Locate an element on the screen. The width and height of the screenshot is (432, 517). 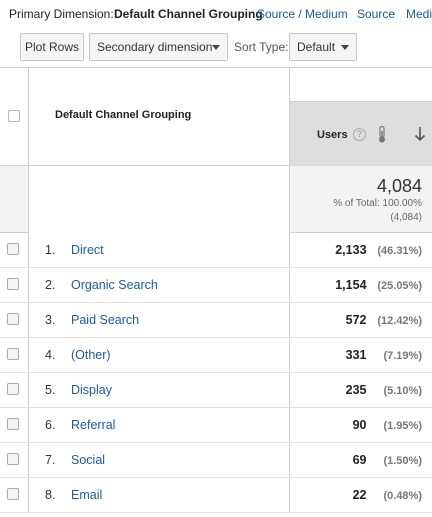
row-users-value: 235 is located at coordinates (356, 390).